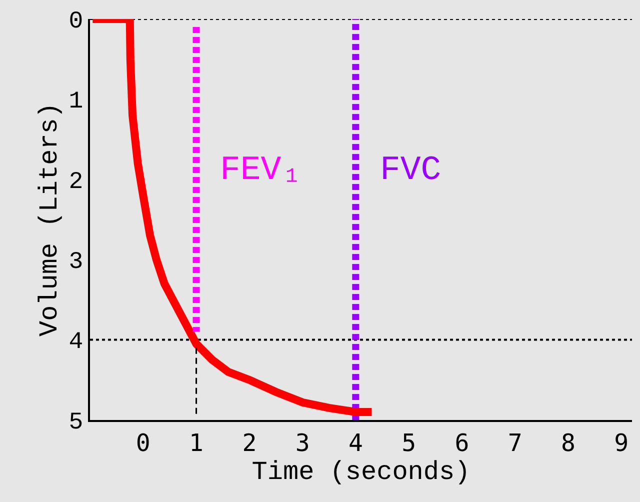 The image size is (640, 502). What do you see at coordinates (196, 442) in the screenshot?
I see `x-tick-label: 1` at bounding box center [196, 442].